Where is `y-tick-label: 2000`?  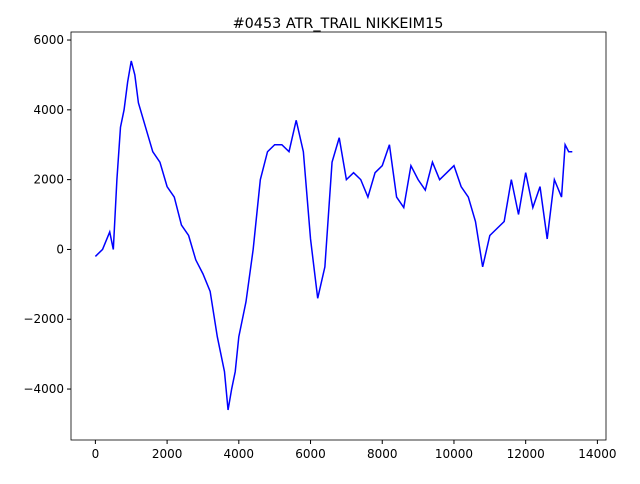 y-tick-label: 2000 is located at coordinates (48, 180).